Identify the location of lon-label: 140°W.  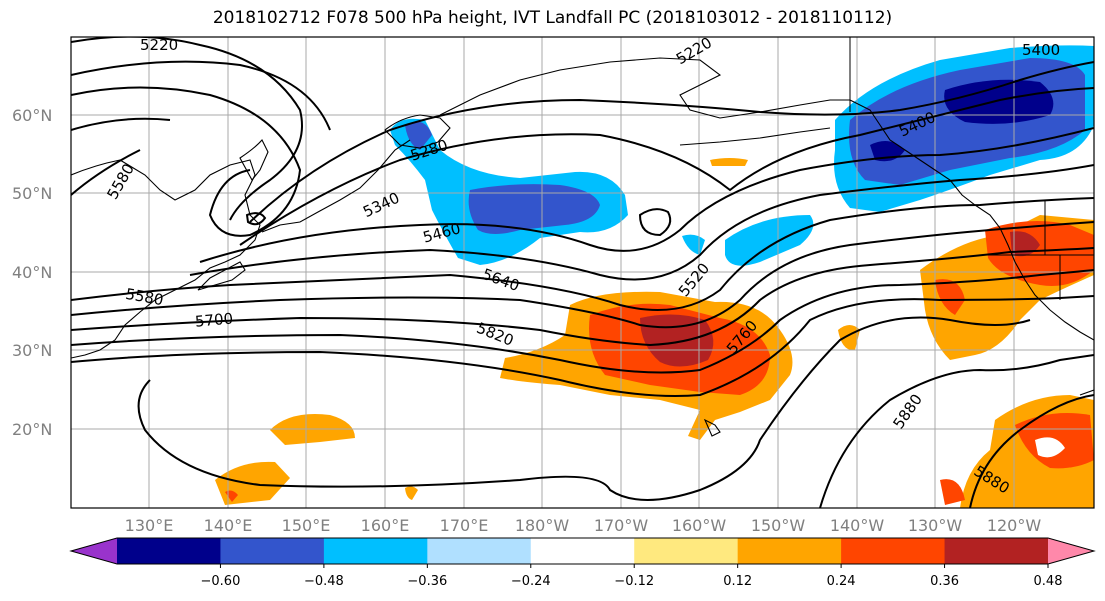
(857, 525).